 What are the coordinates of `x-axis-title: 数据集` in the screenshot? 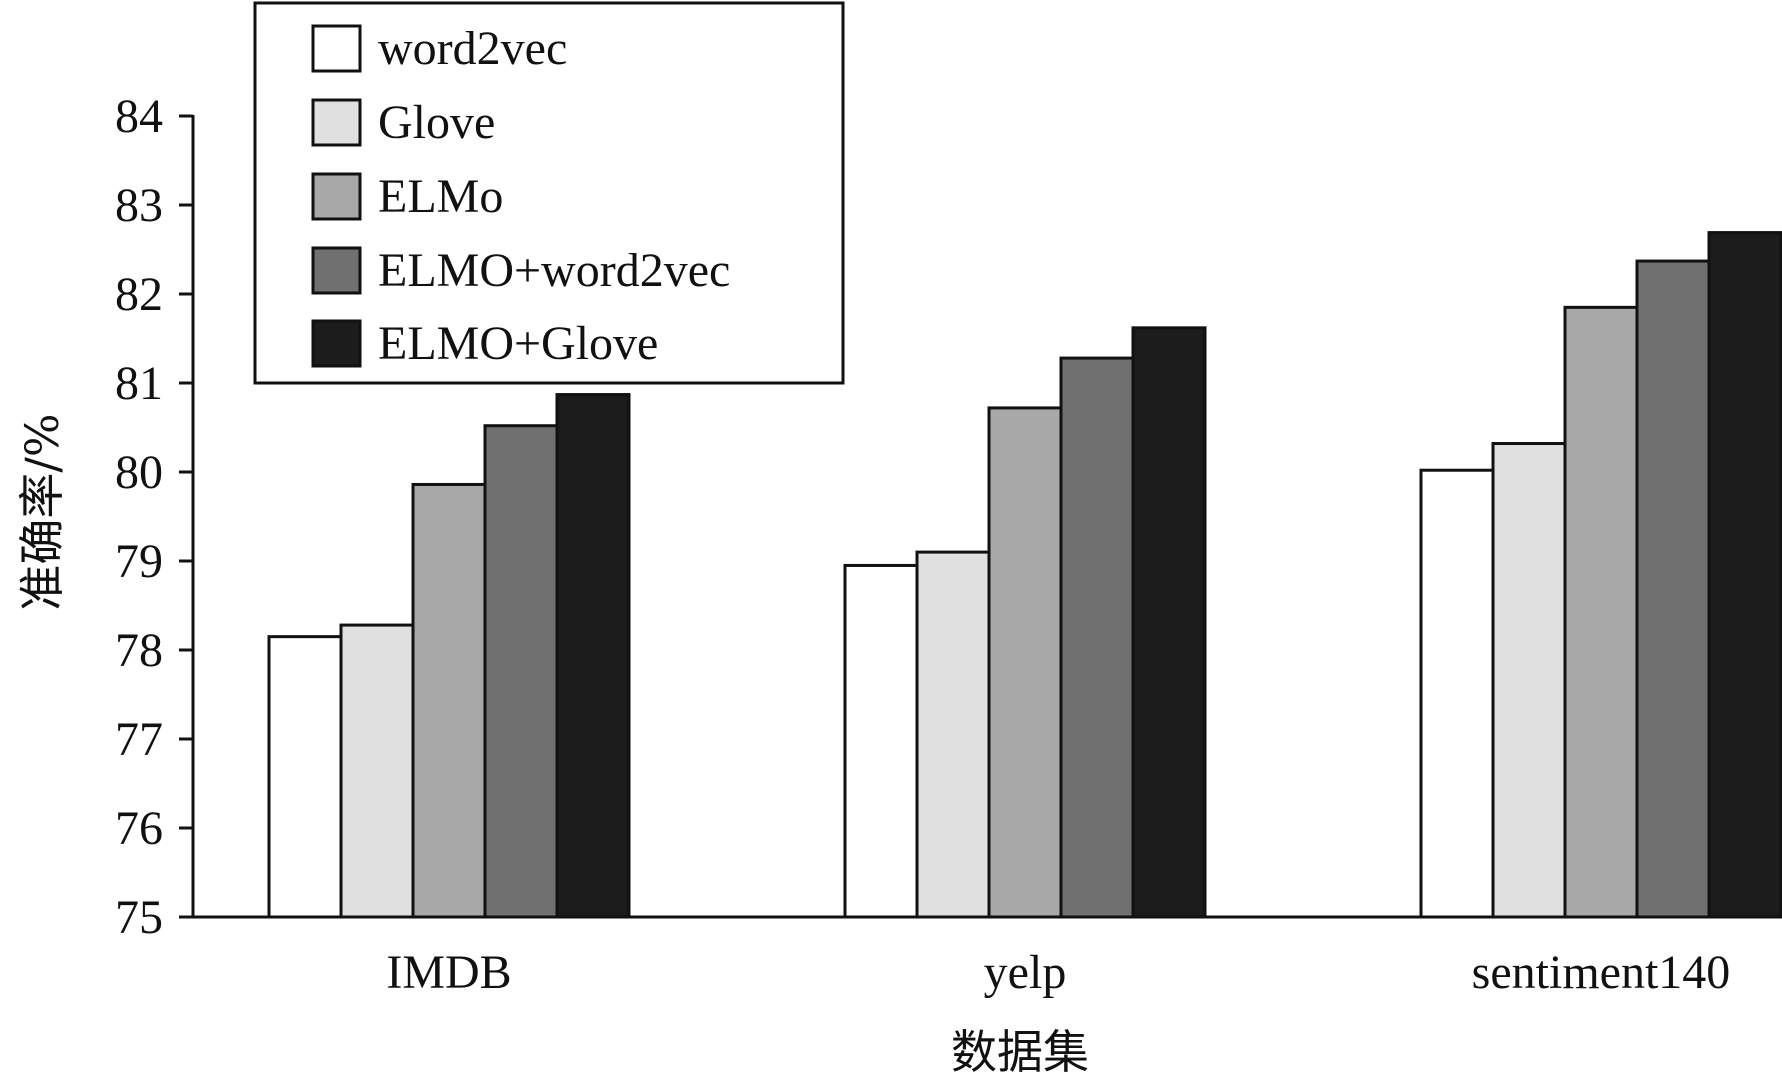 It's located at (1020, 1052).